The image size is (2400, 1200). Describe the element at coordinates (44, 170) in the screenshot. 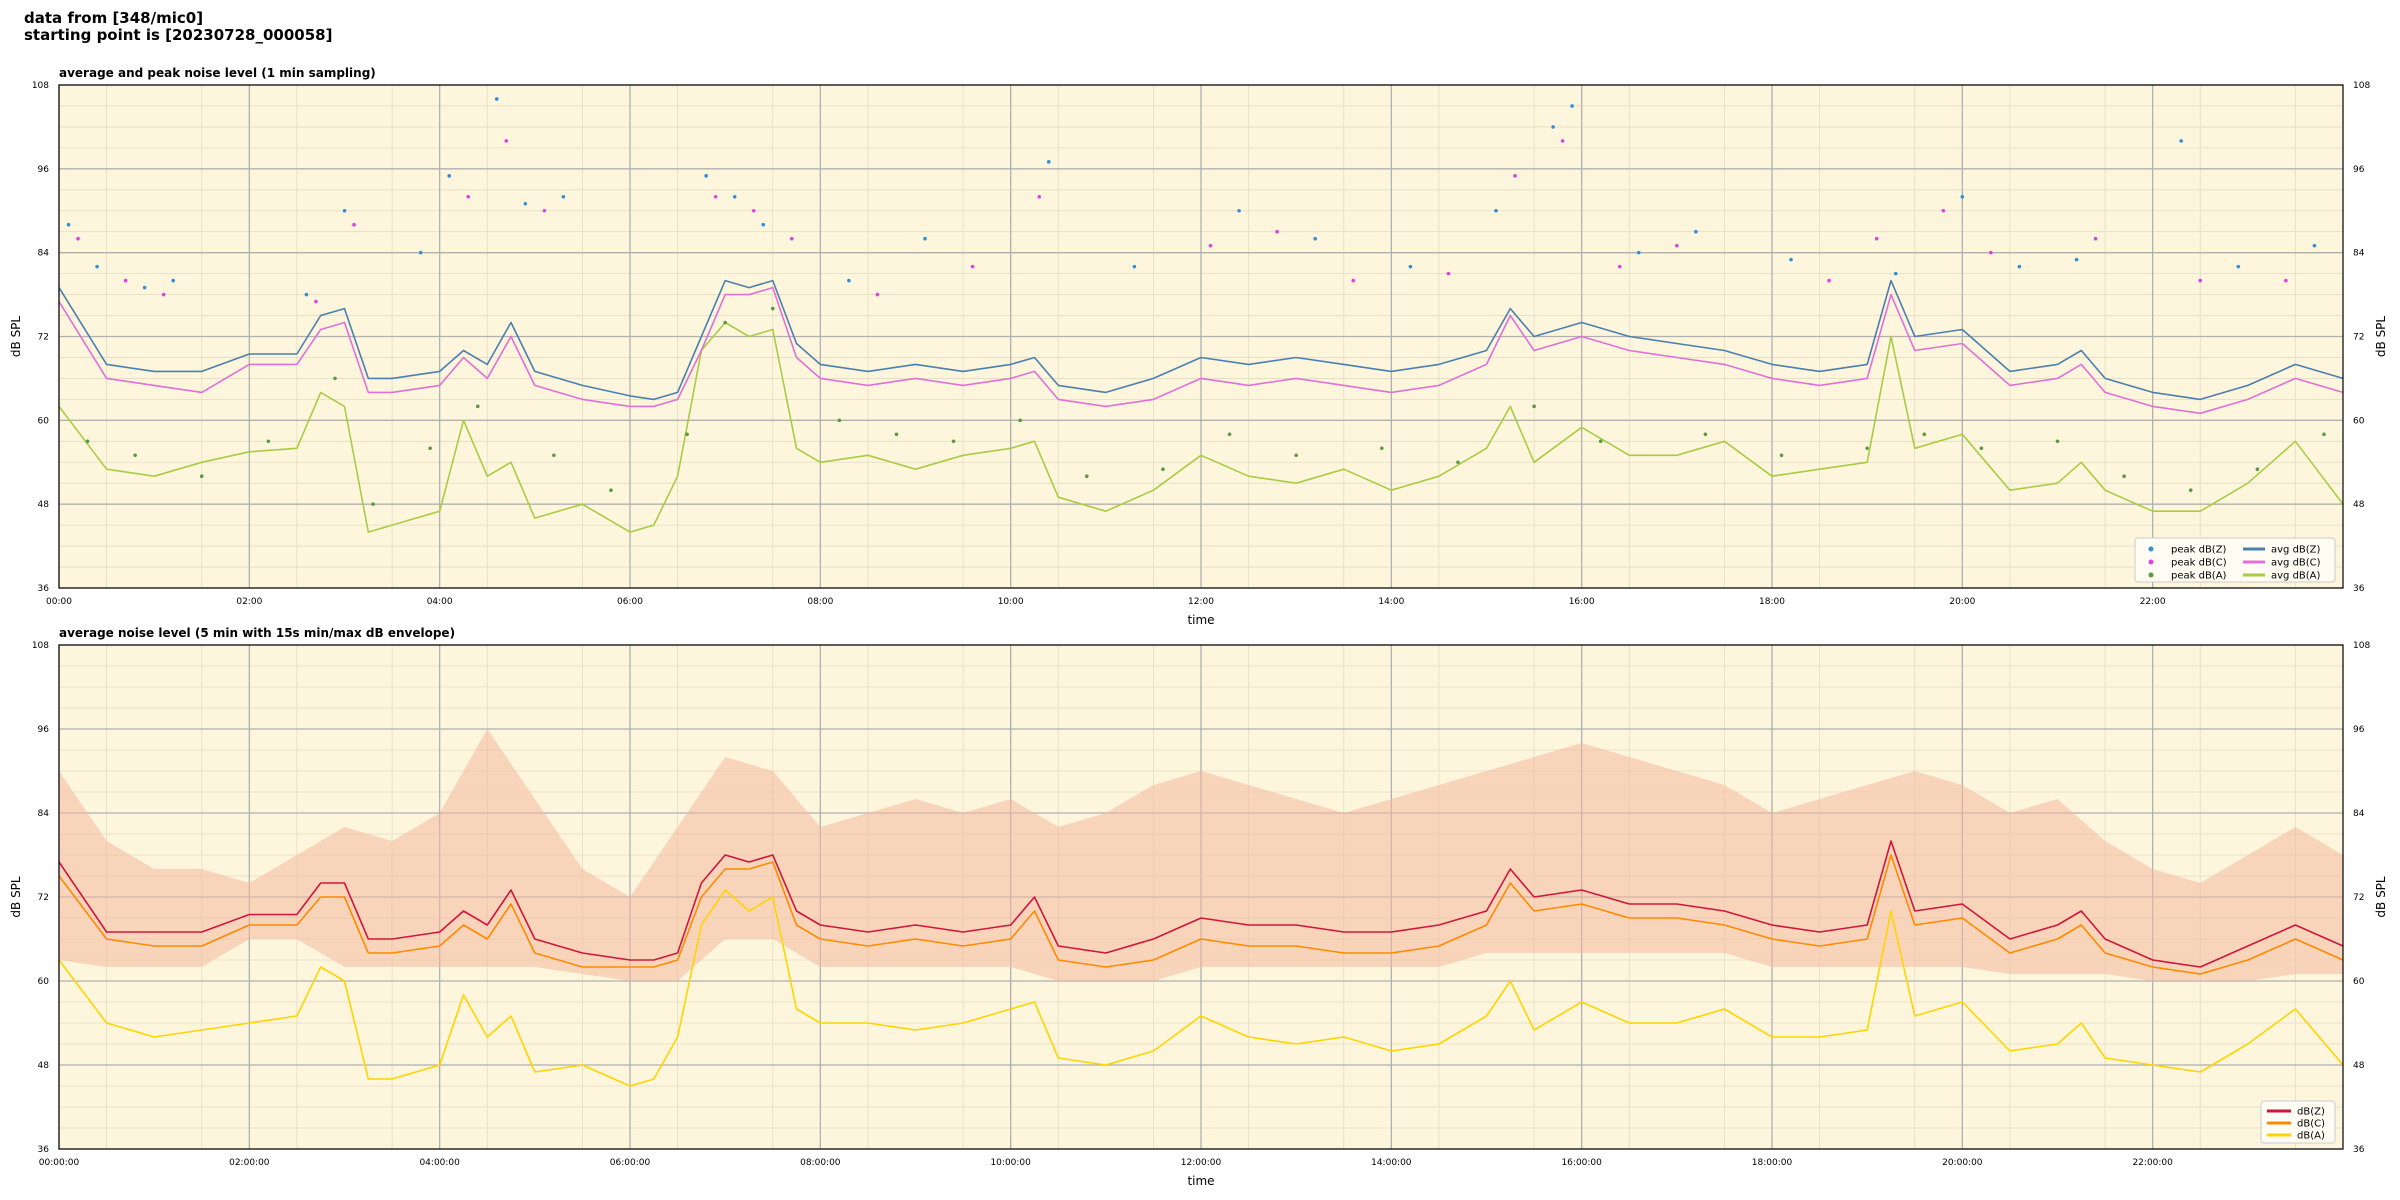

I see `y-tick-label-left: 96` at that location.